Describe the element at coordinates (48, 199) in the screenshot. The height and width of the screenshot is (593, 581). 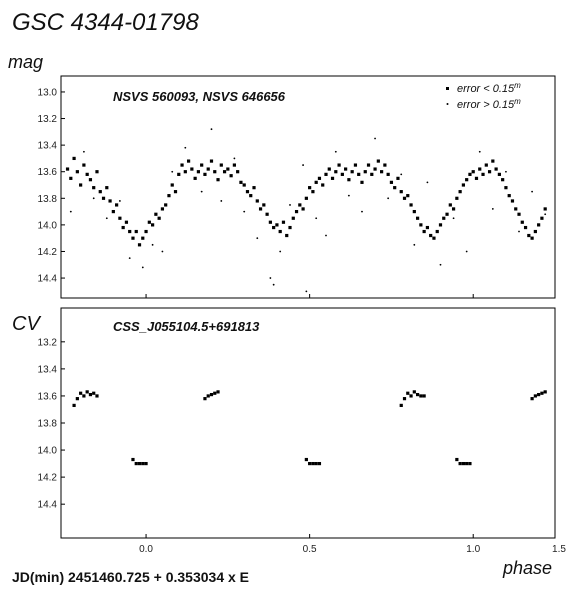
I see `nsvs-y-tick-label: 13.8` at that location.